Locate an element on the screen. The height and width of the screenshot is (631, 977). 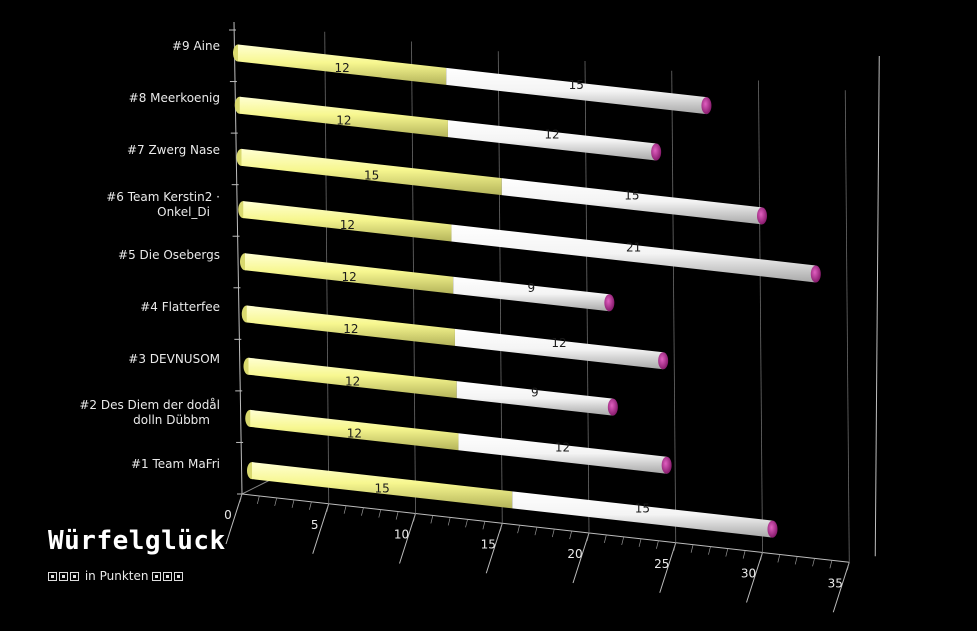
x-tick-labels: 0 5 10 15 20 25 30 35 is located at coordinates (533, 549).